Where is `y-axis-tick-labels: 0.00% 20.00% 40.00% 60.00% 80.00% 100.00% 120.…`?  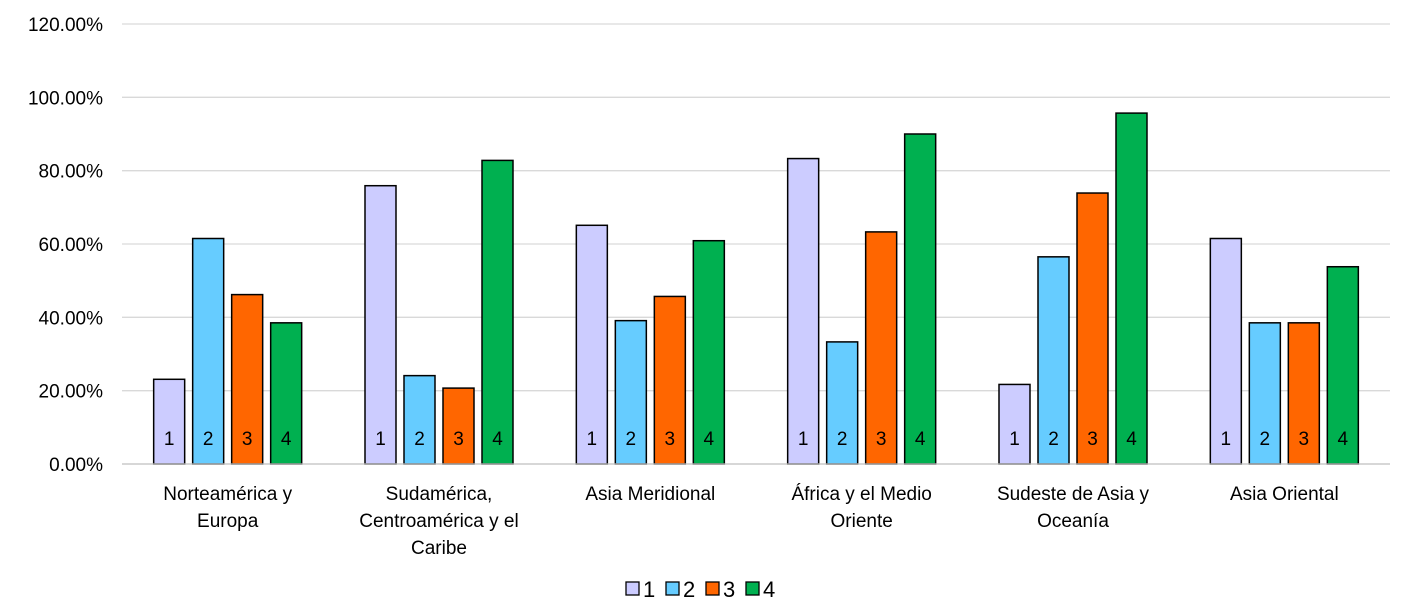 y-axis-tick-labels: 0.00% 20.00% 40.00% 60.00% 80.00% 100.00% 120.… is located at coordinates (65, 245).